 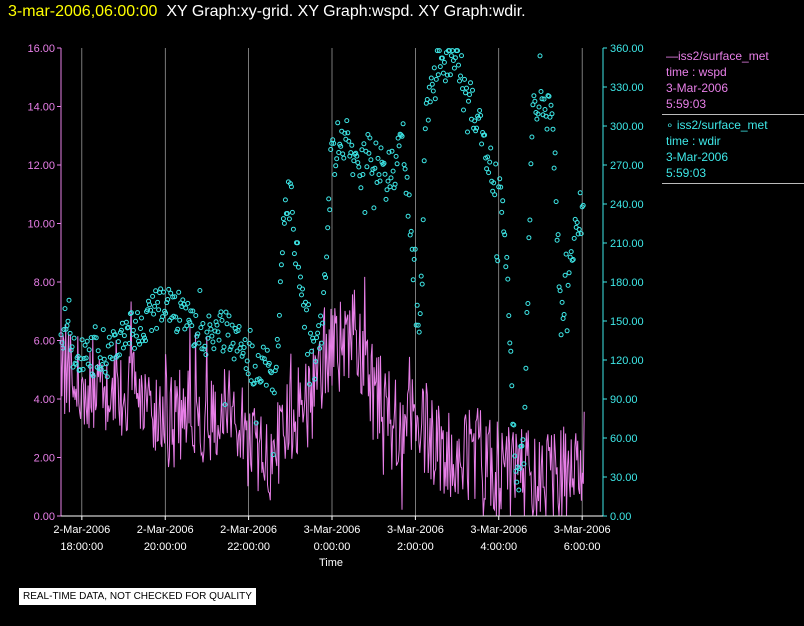 What do you see at coordinates (44, 517) in the screenshot?
I see `left-tick-label: 0.00` at bounding box center [44, 517].